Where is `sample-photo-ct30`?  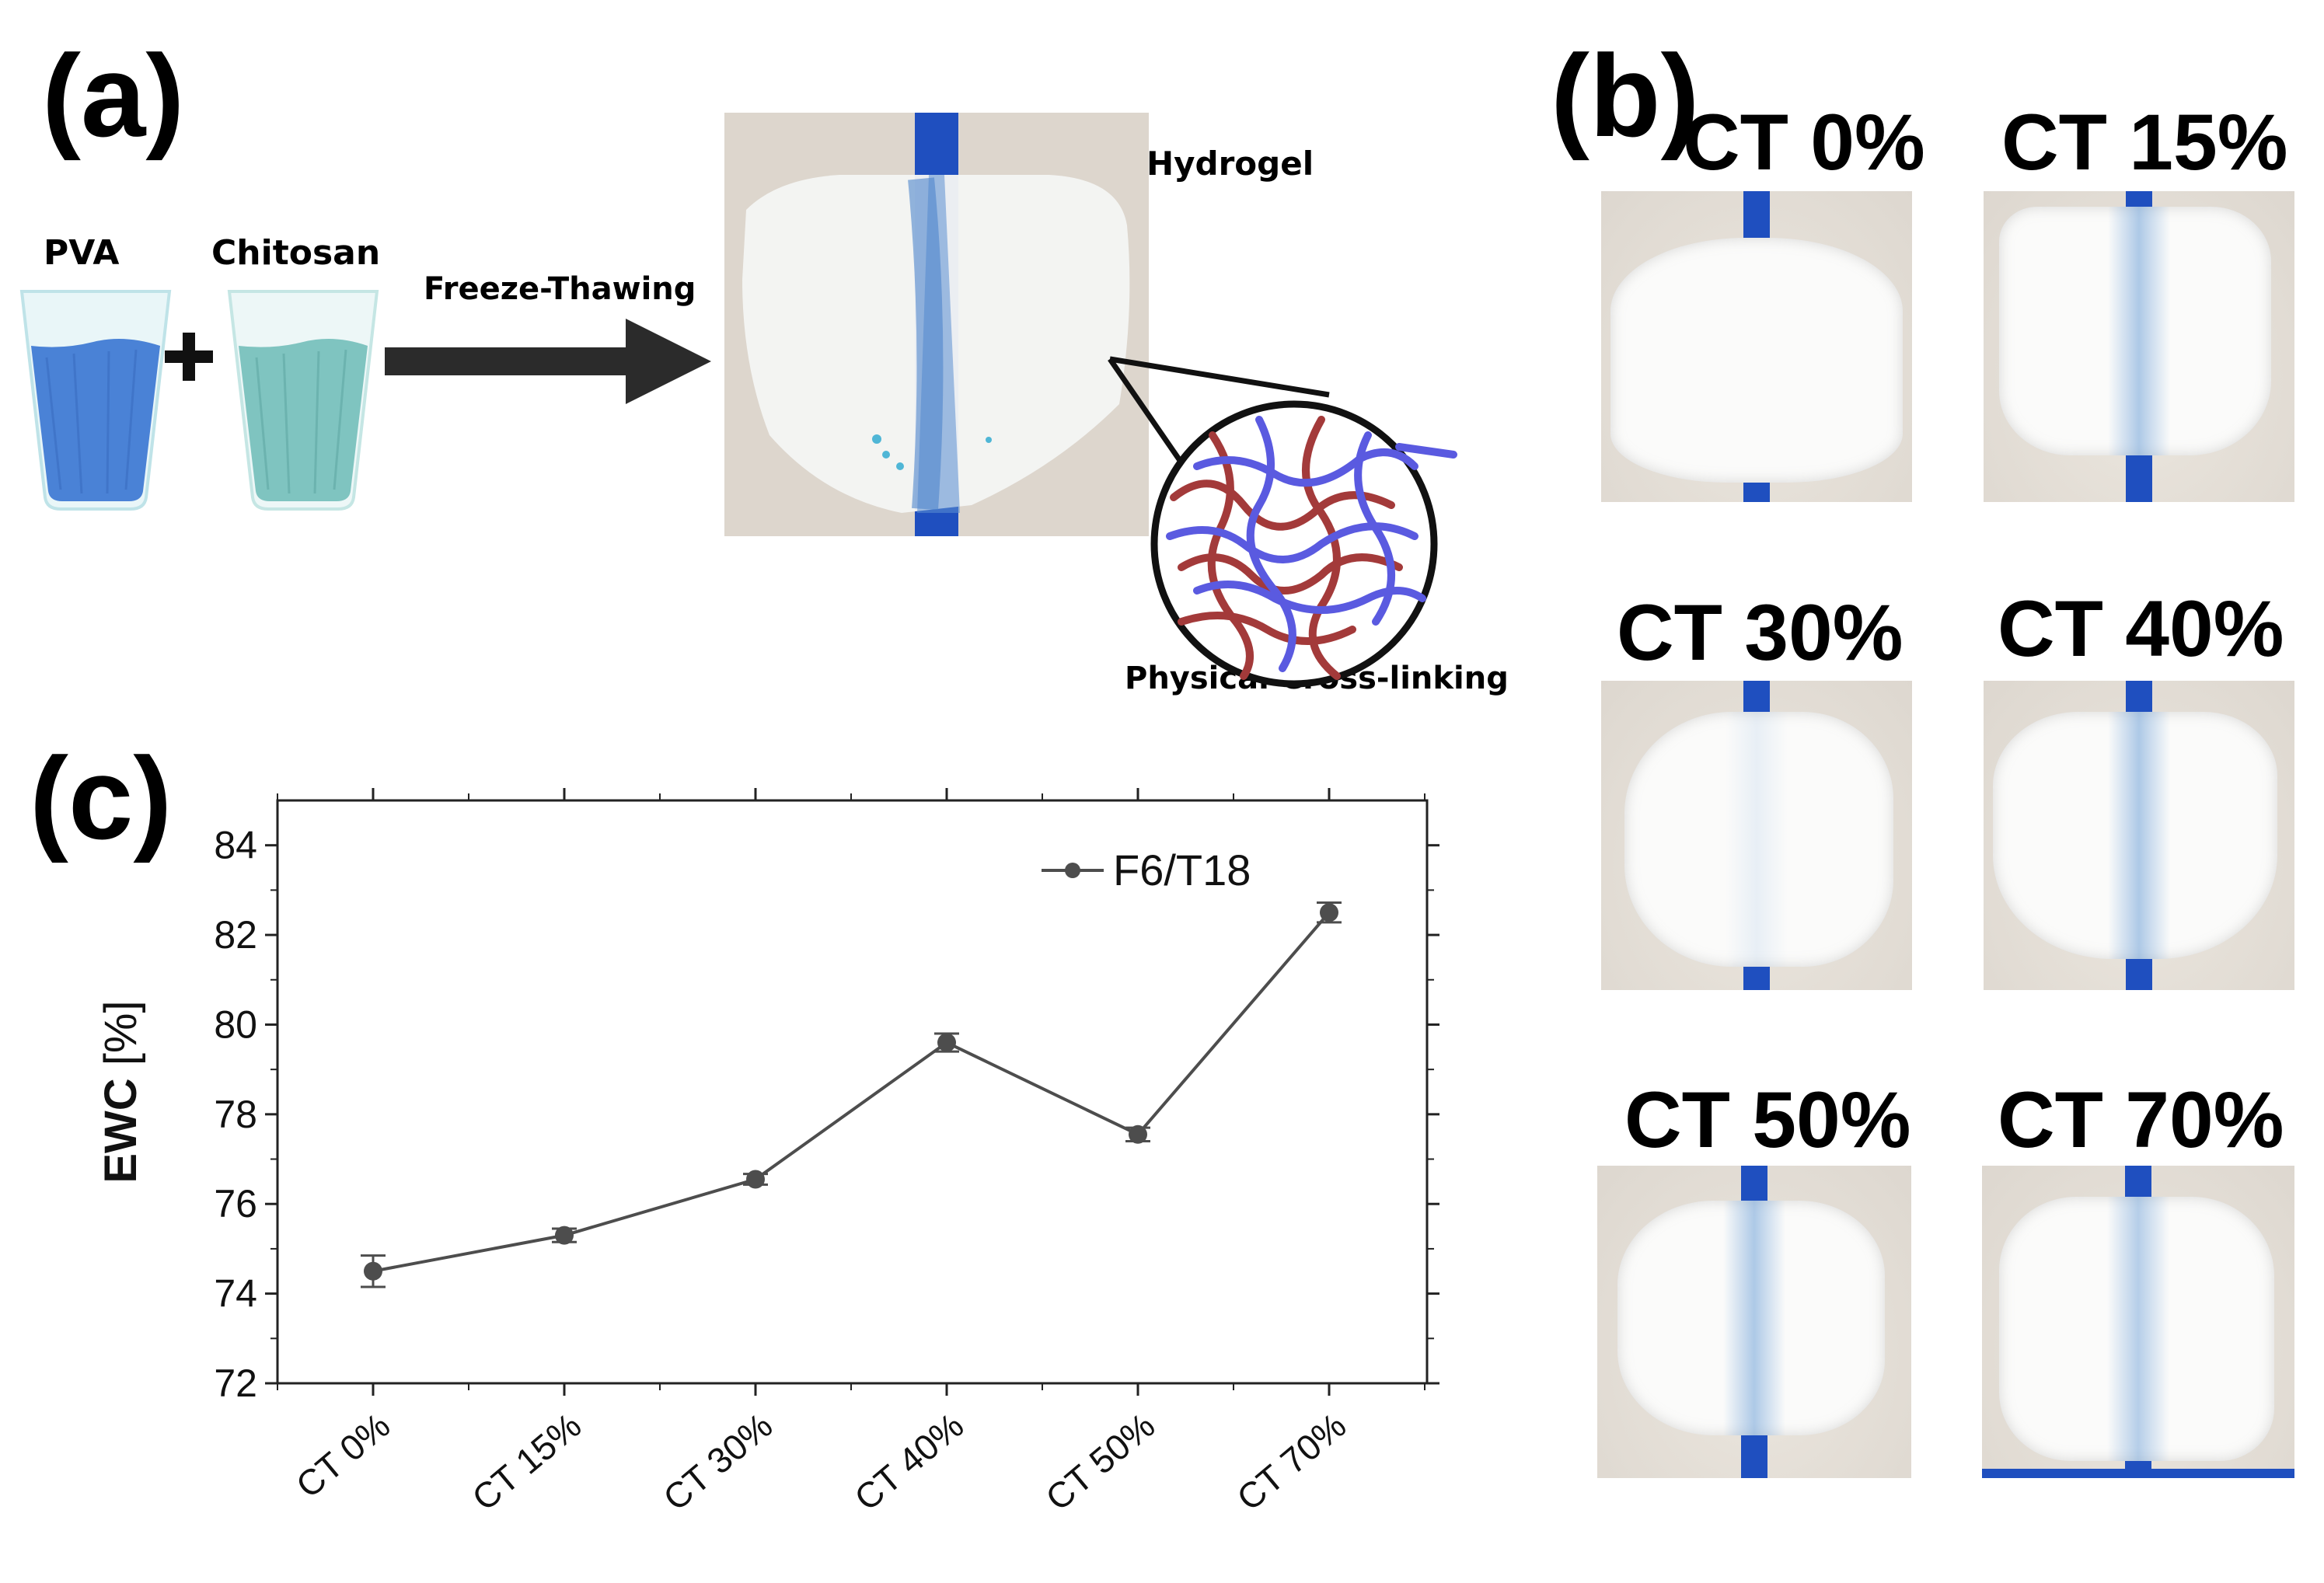
sample-photo-ct30 is located at coordinates (1756, 836).